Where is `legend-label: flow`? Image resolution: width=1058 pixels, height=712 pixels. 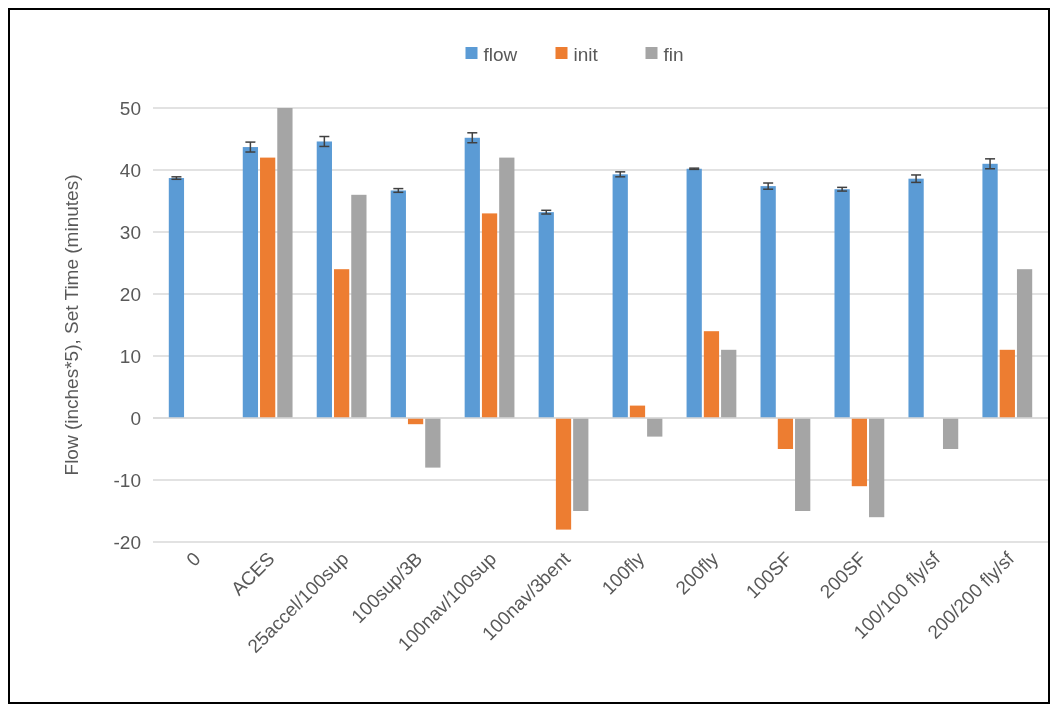
legend-label: flow is located at coordinates (500, 54).